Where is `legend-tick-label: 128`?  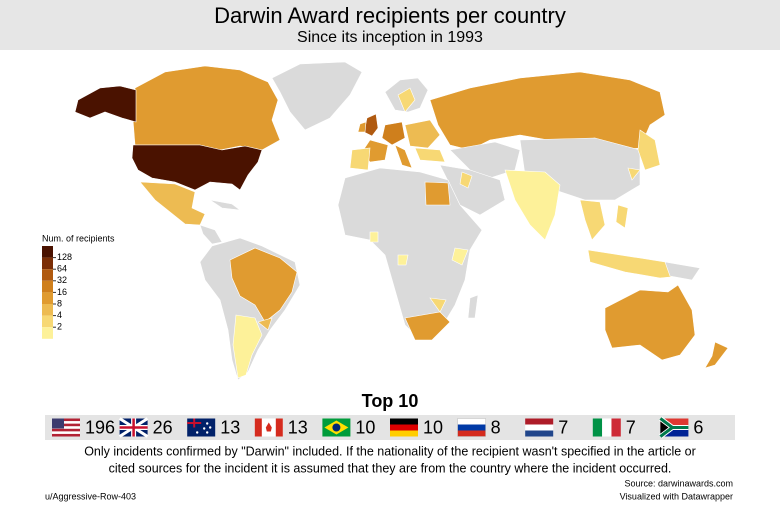
legend-tick-label: 128 is located at coordinates (64, 257).